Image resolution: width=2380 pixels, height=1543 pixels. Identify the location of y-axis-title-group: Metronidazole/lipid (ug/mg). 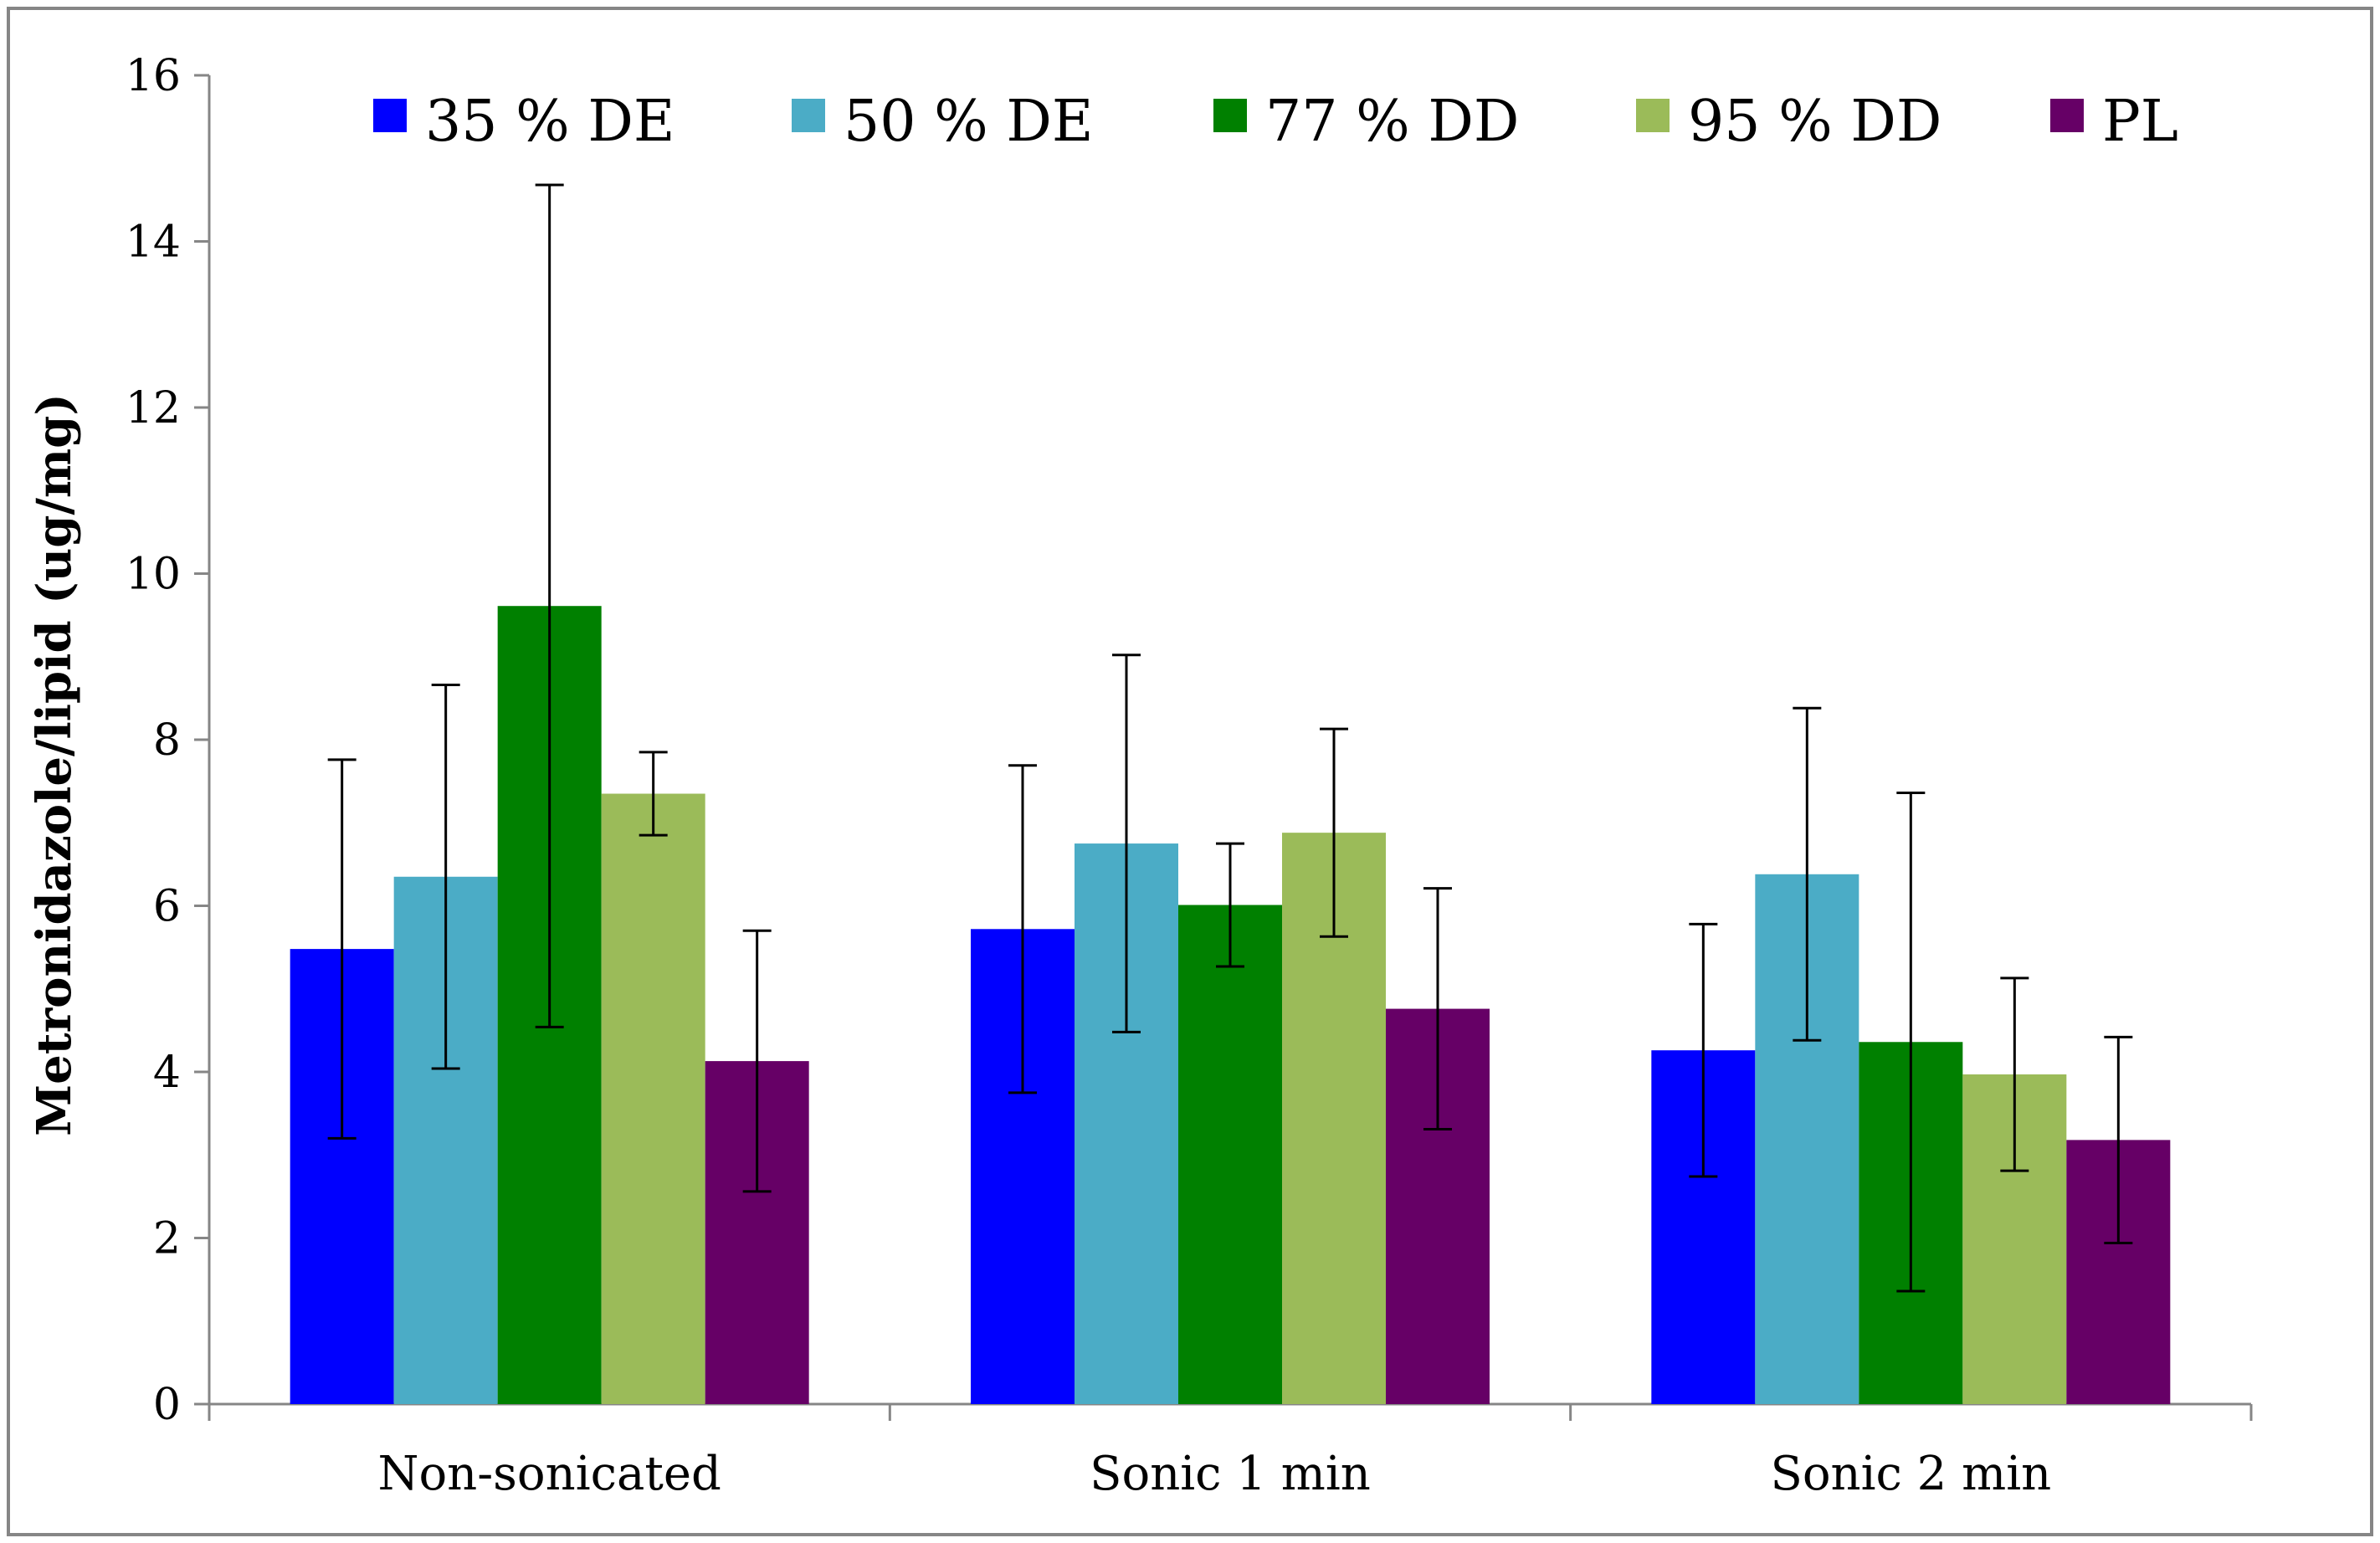
(54, 765).